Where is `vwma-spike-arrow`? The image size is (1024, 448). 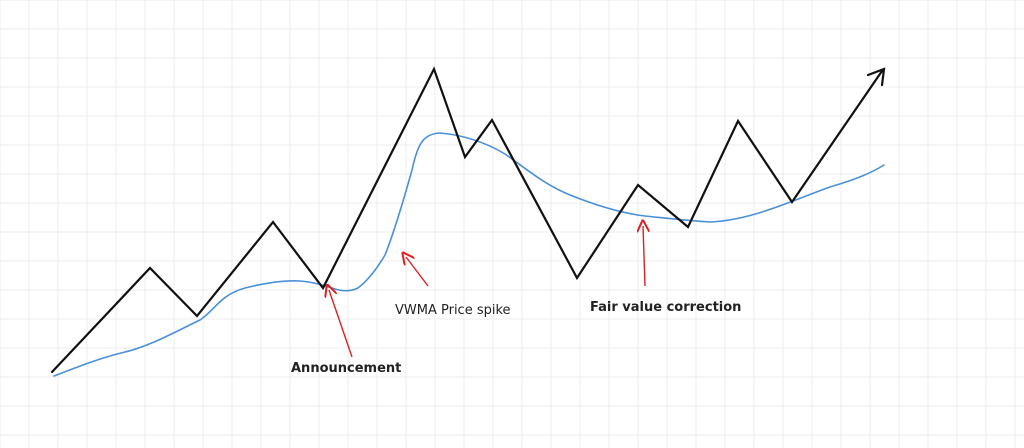 vwma-spike-arrow is located at coordinates (417, 272).